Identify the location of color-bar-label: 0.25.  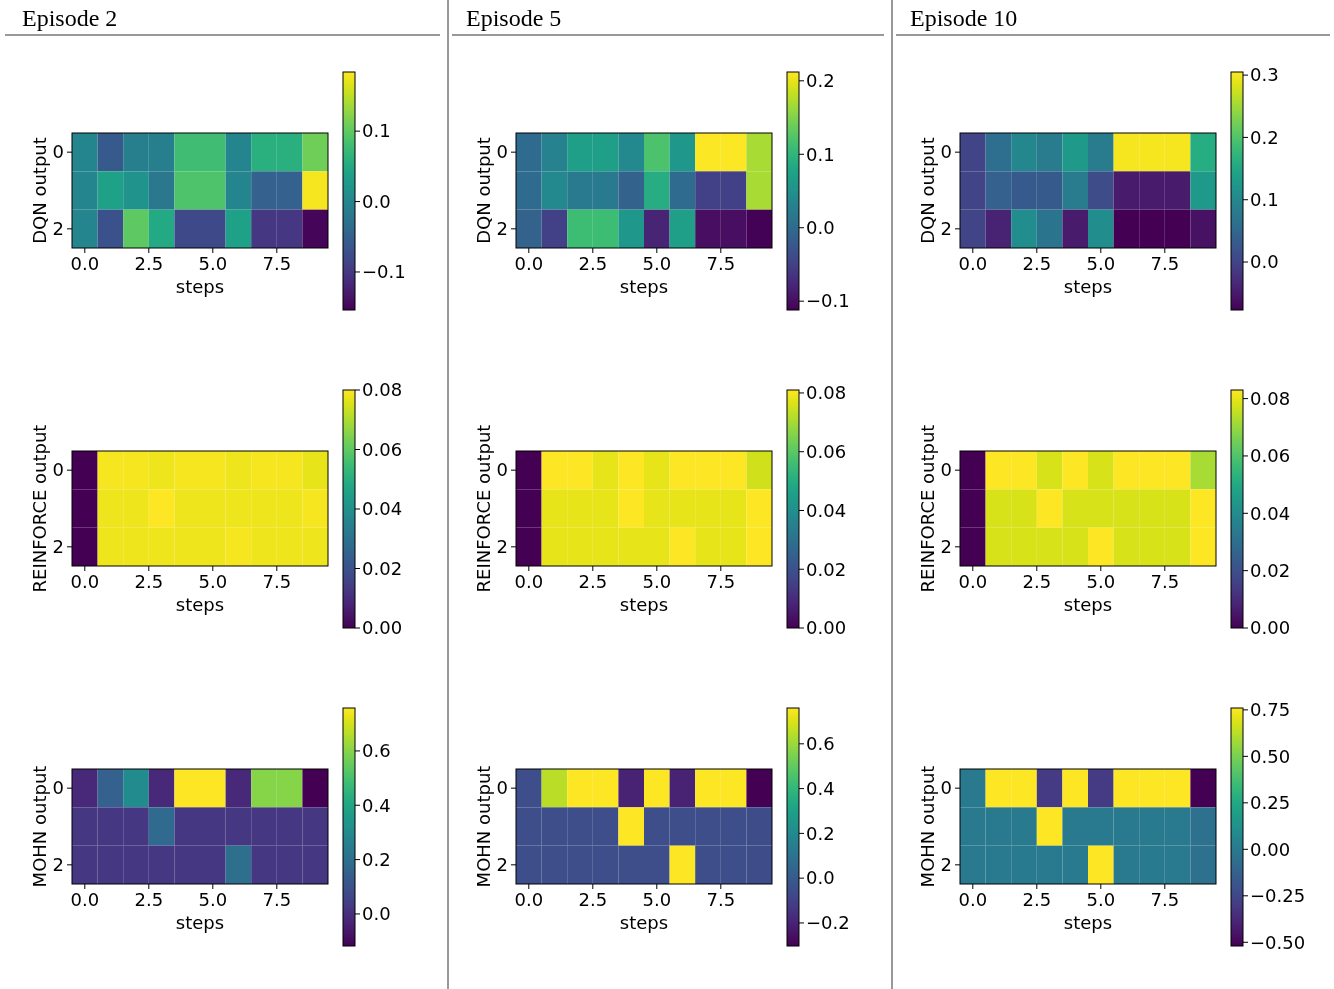
(1270, 803).